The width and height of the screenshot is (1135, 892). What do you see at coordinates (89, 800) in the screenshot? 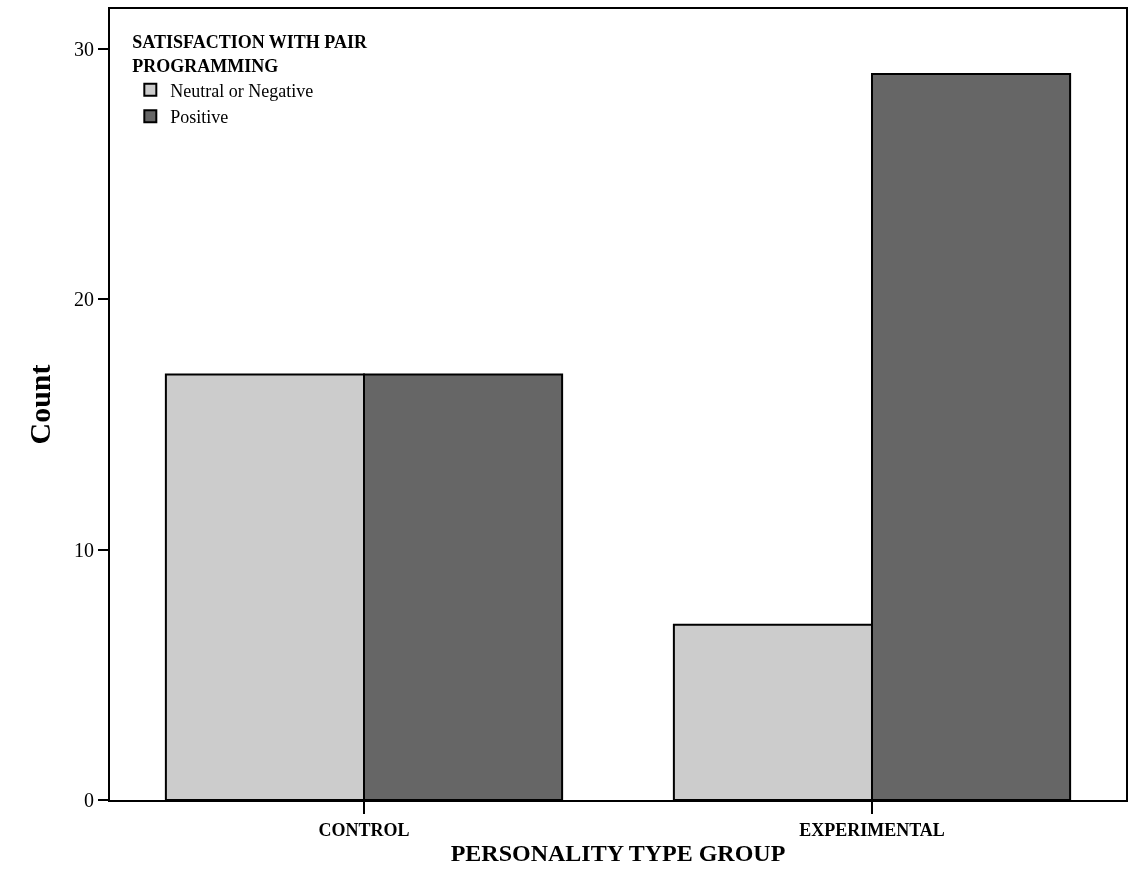
I see `y-tick-label: 0` at bounding box center [89, 800].